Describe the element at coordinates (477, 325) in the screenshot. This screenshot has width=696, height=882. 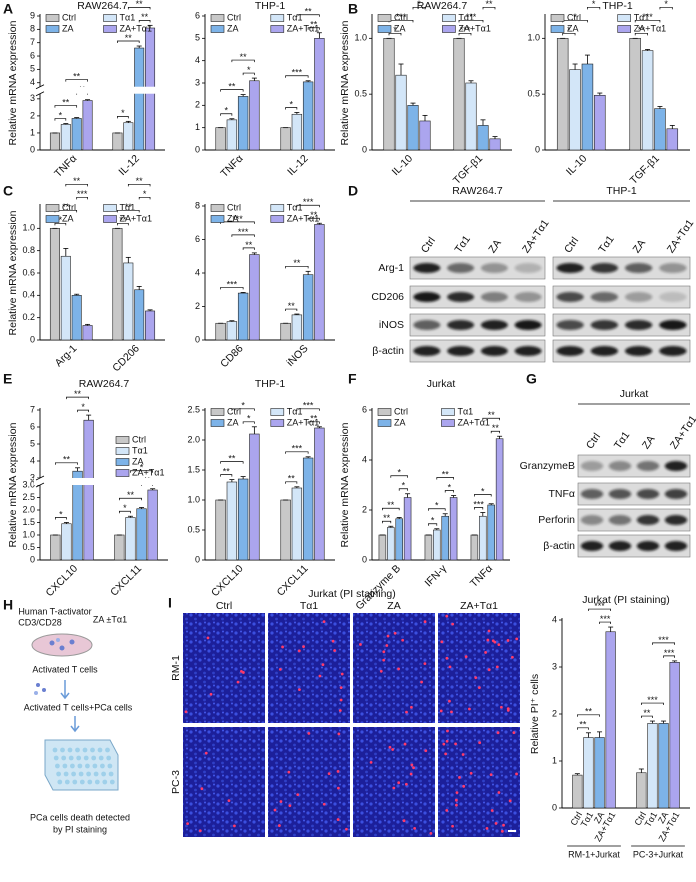
I see `blot-strip` at that location.